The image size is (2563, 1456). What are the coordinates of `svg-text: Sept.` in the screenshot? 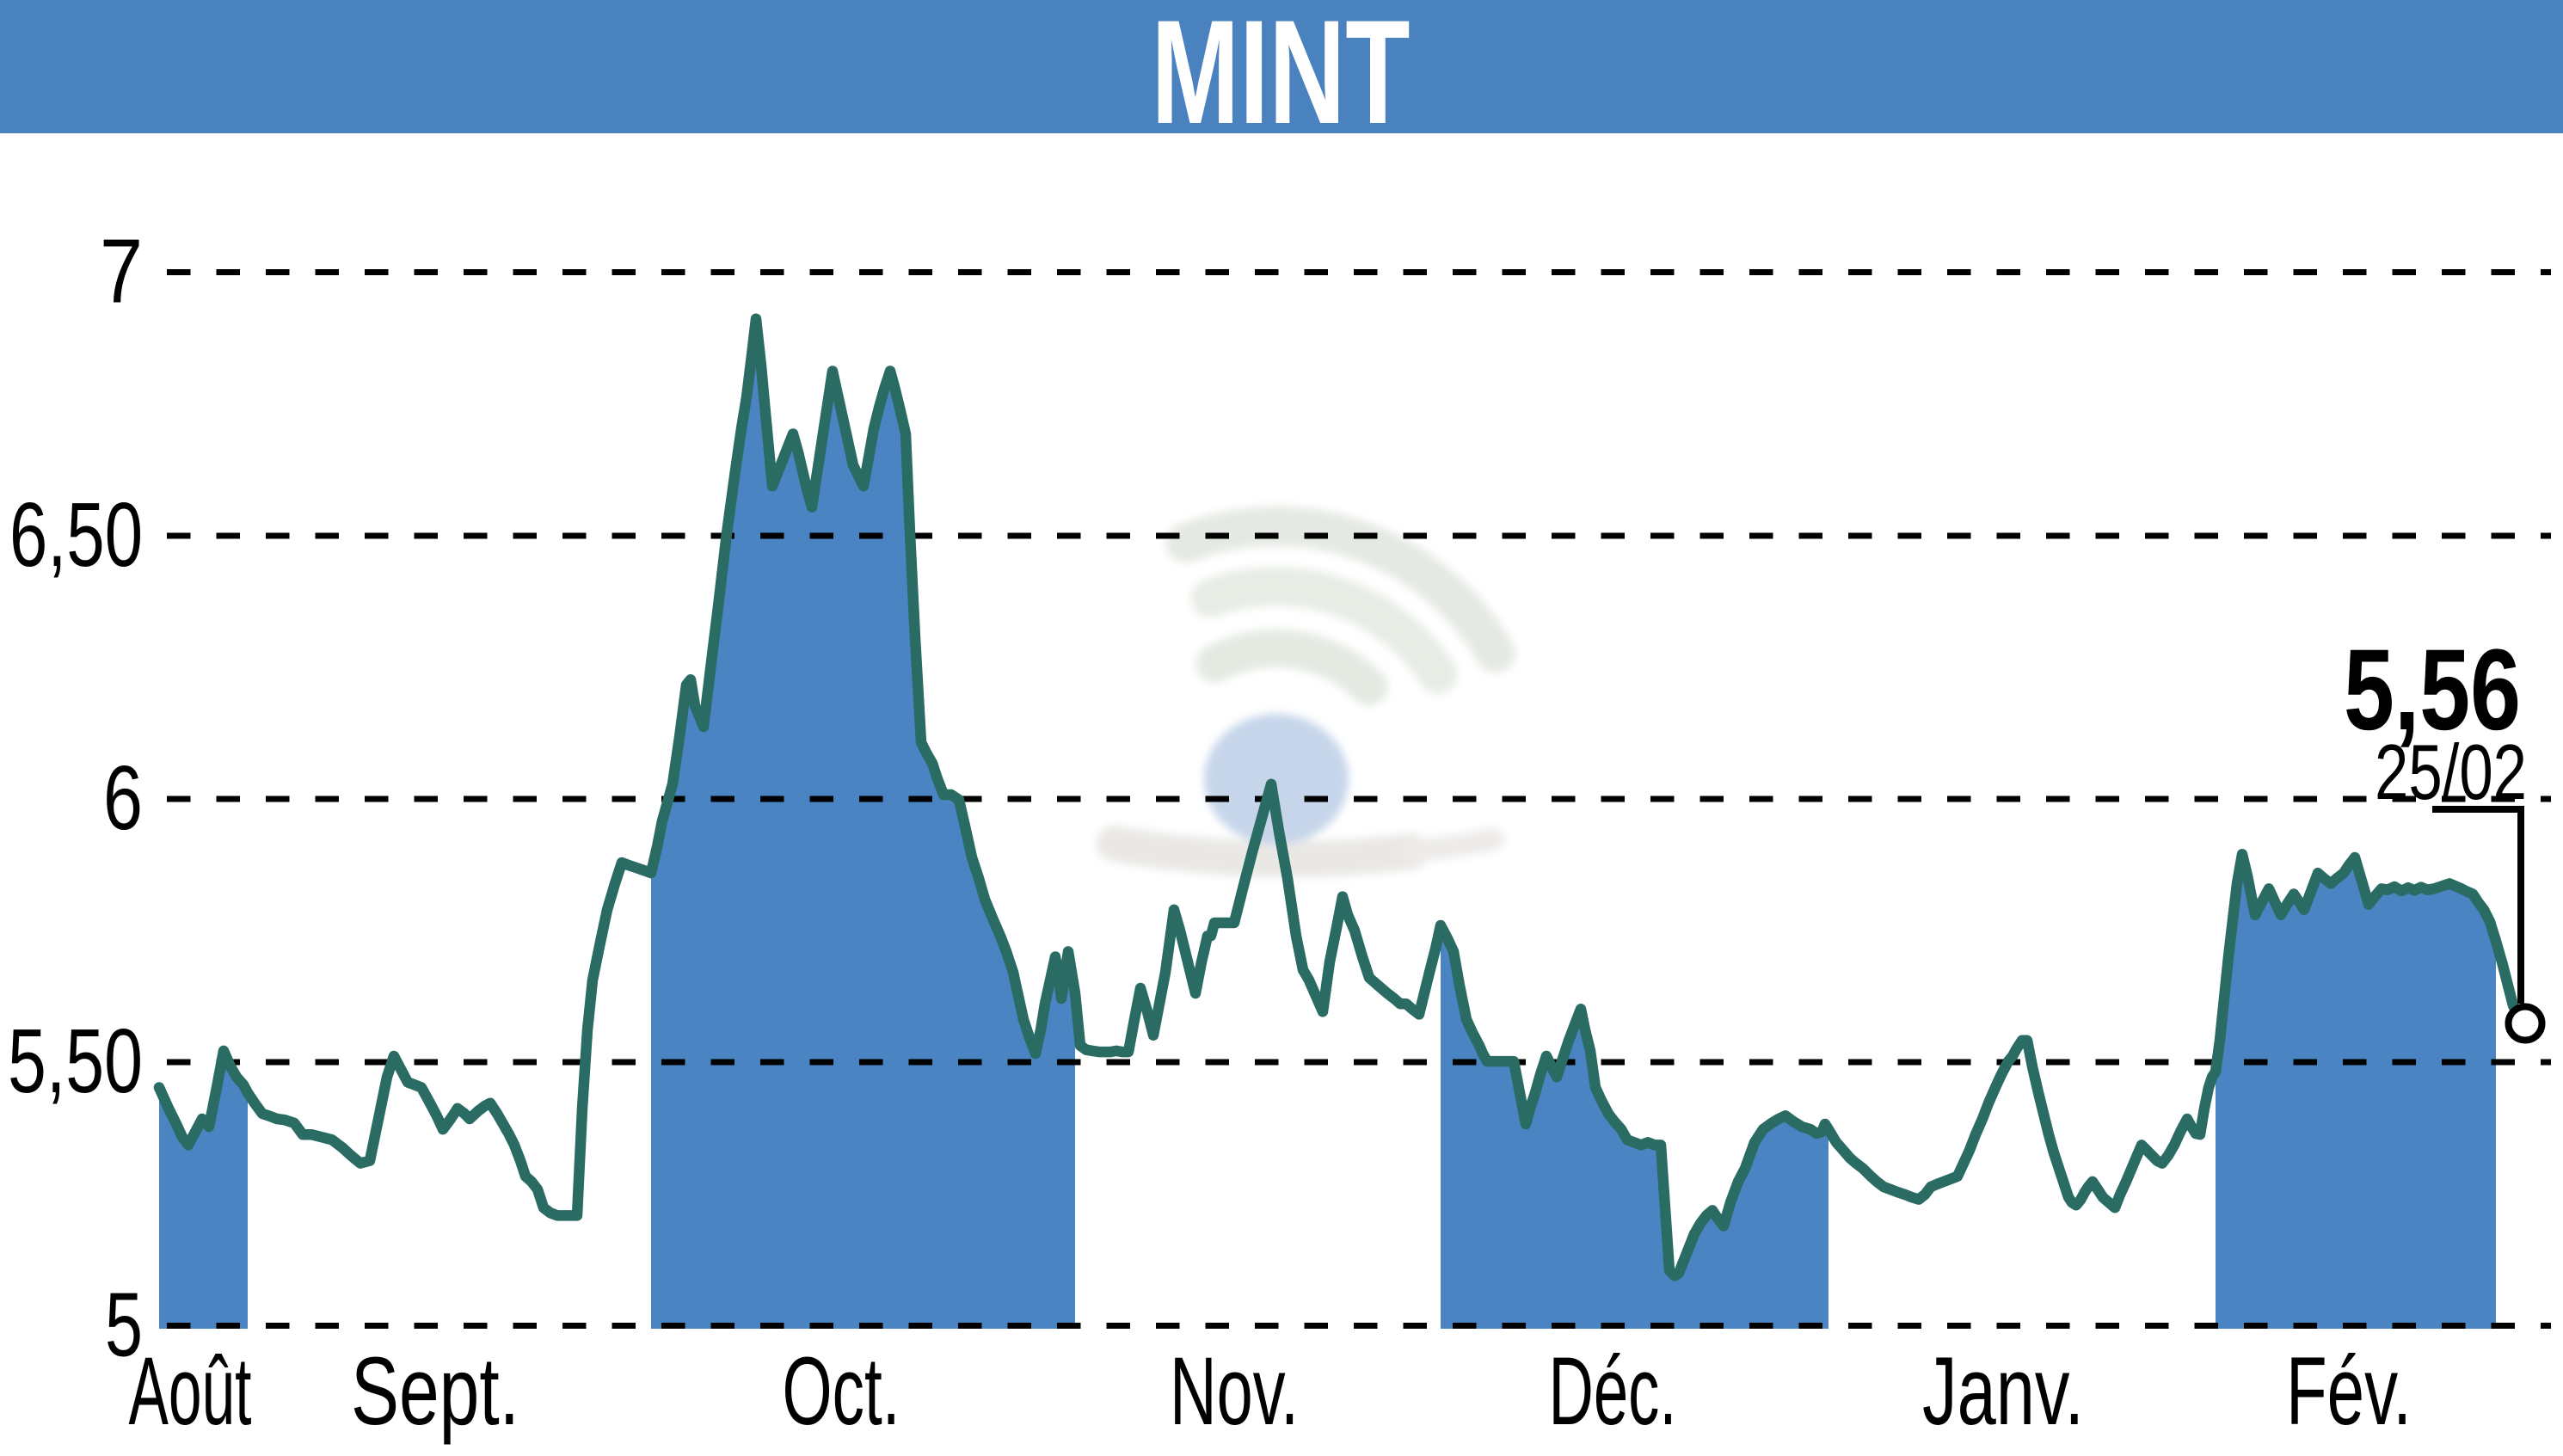 It's located at (435, 1391).